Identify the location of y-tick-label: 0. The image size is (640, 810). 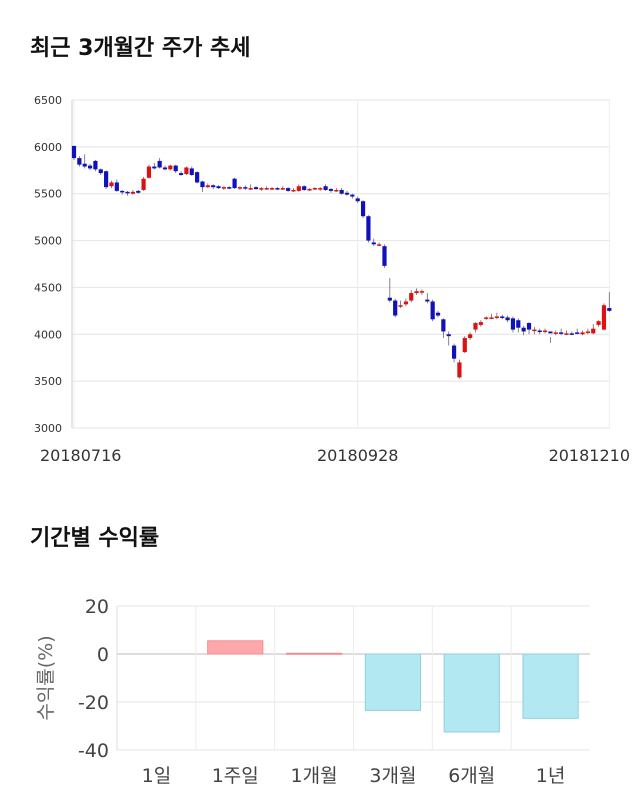
(103, 655).